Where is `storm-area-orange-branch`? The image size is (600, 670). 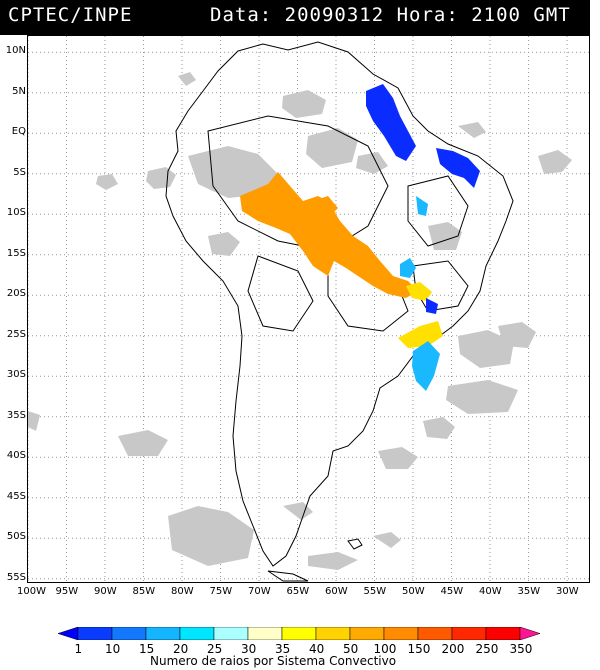
storm-area-orange-branch is located at coordinates (325, 207).